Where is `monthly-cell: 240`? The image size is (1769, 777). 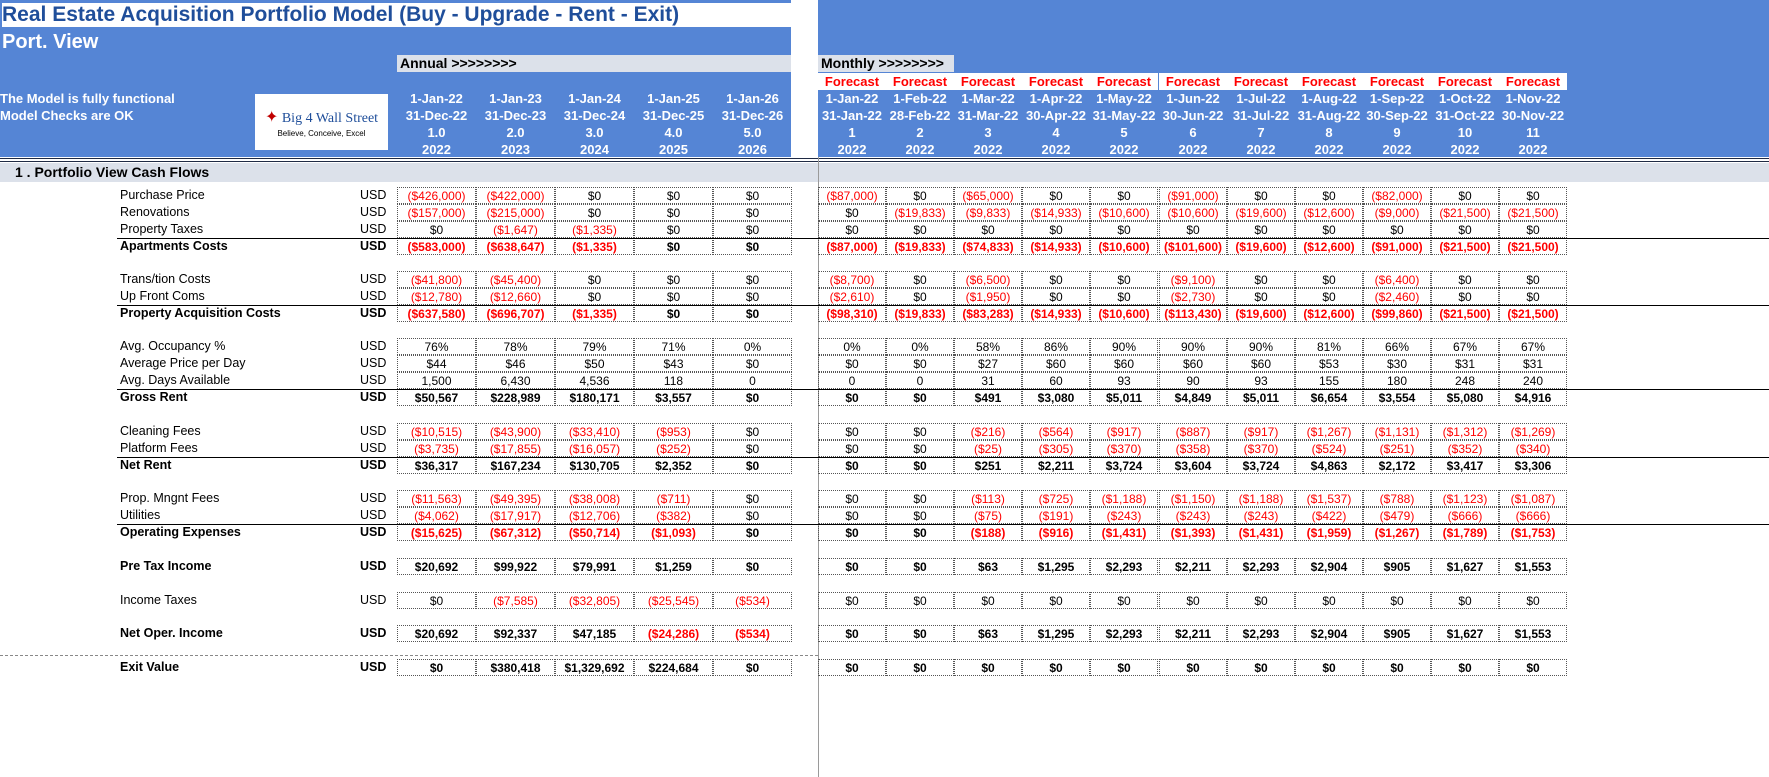 monthly-cell: 240 is located at coordinates (1533, 380).